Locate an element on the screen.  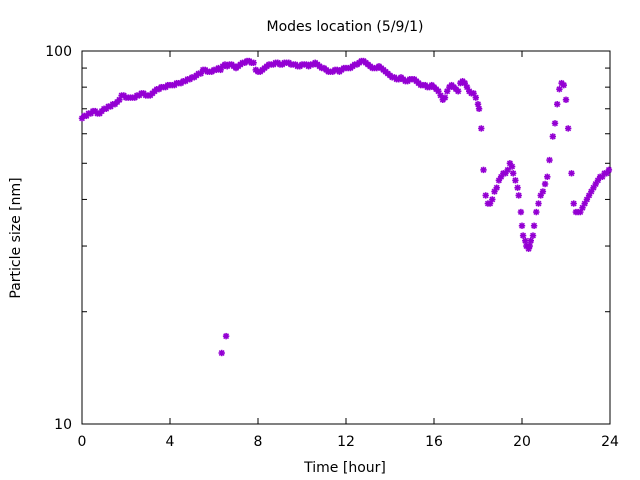
x-axis-label: Time [hour] is located at coordinates (344, 468).